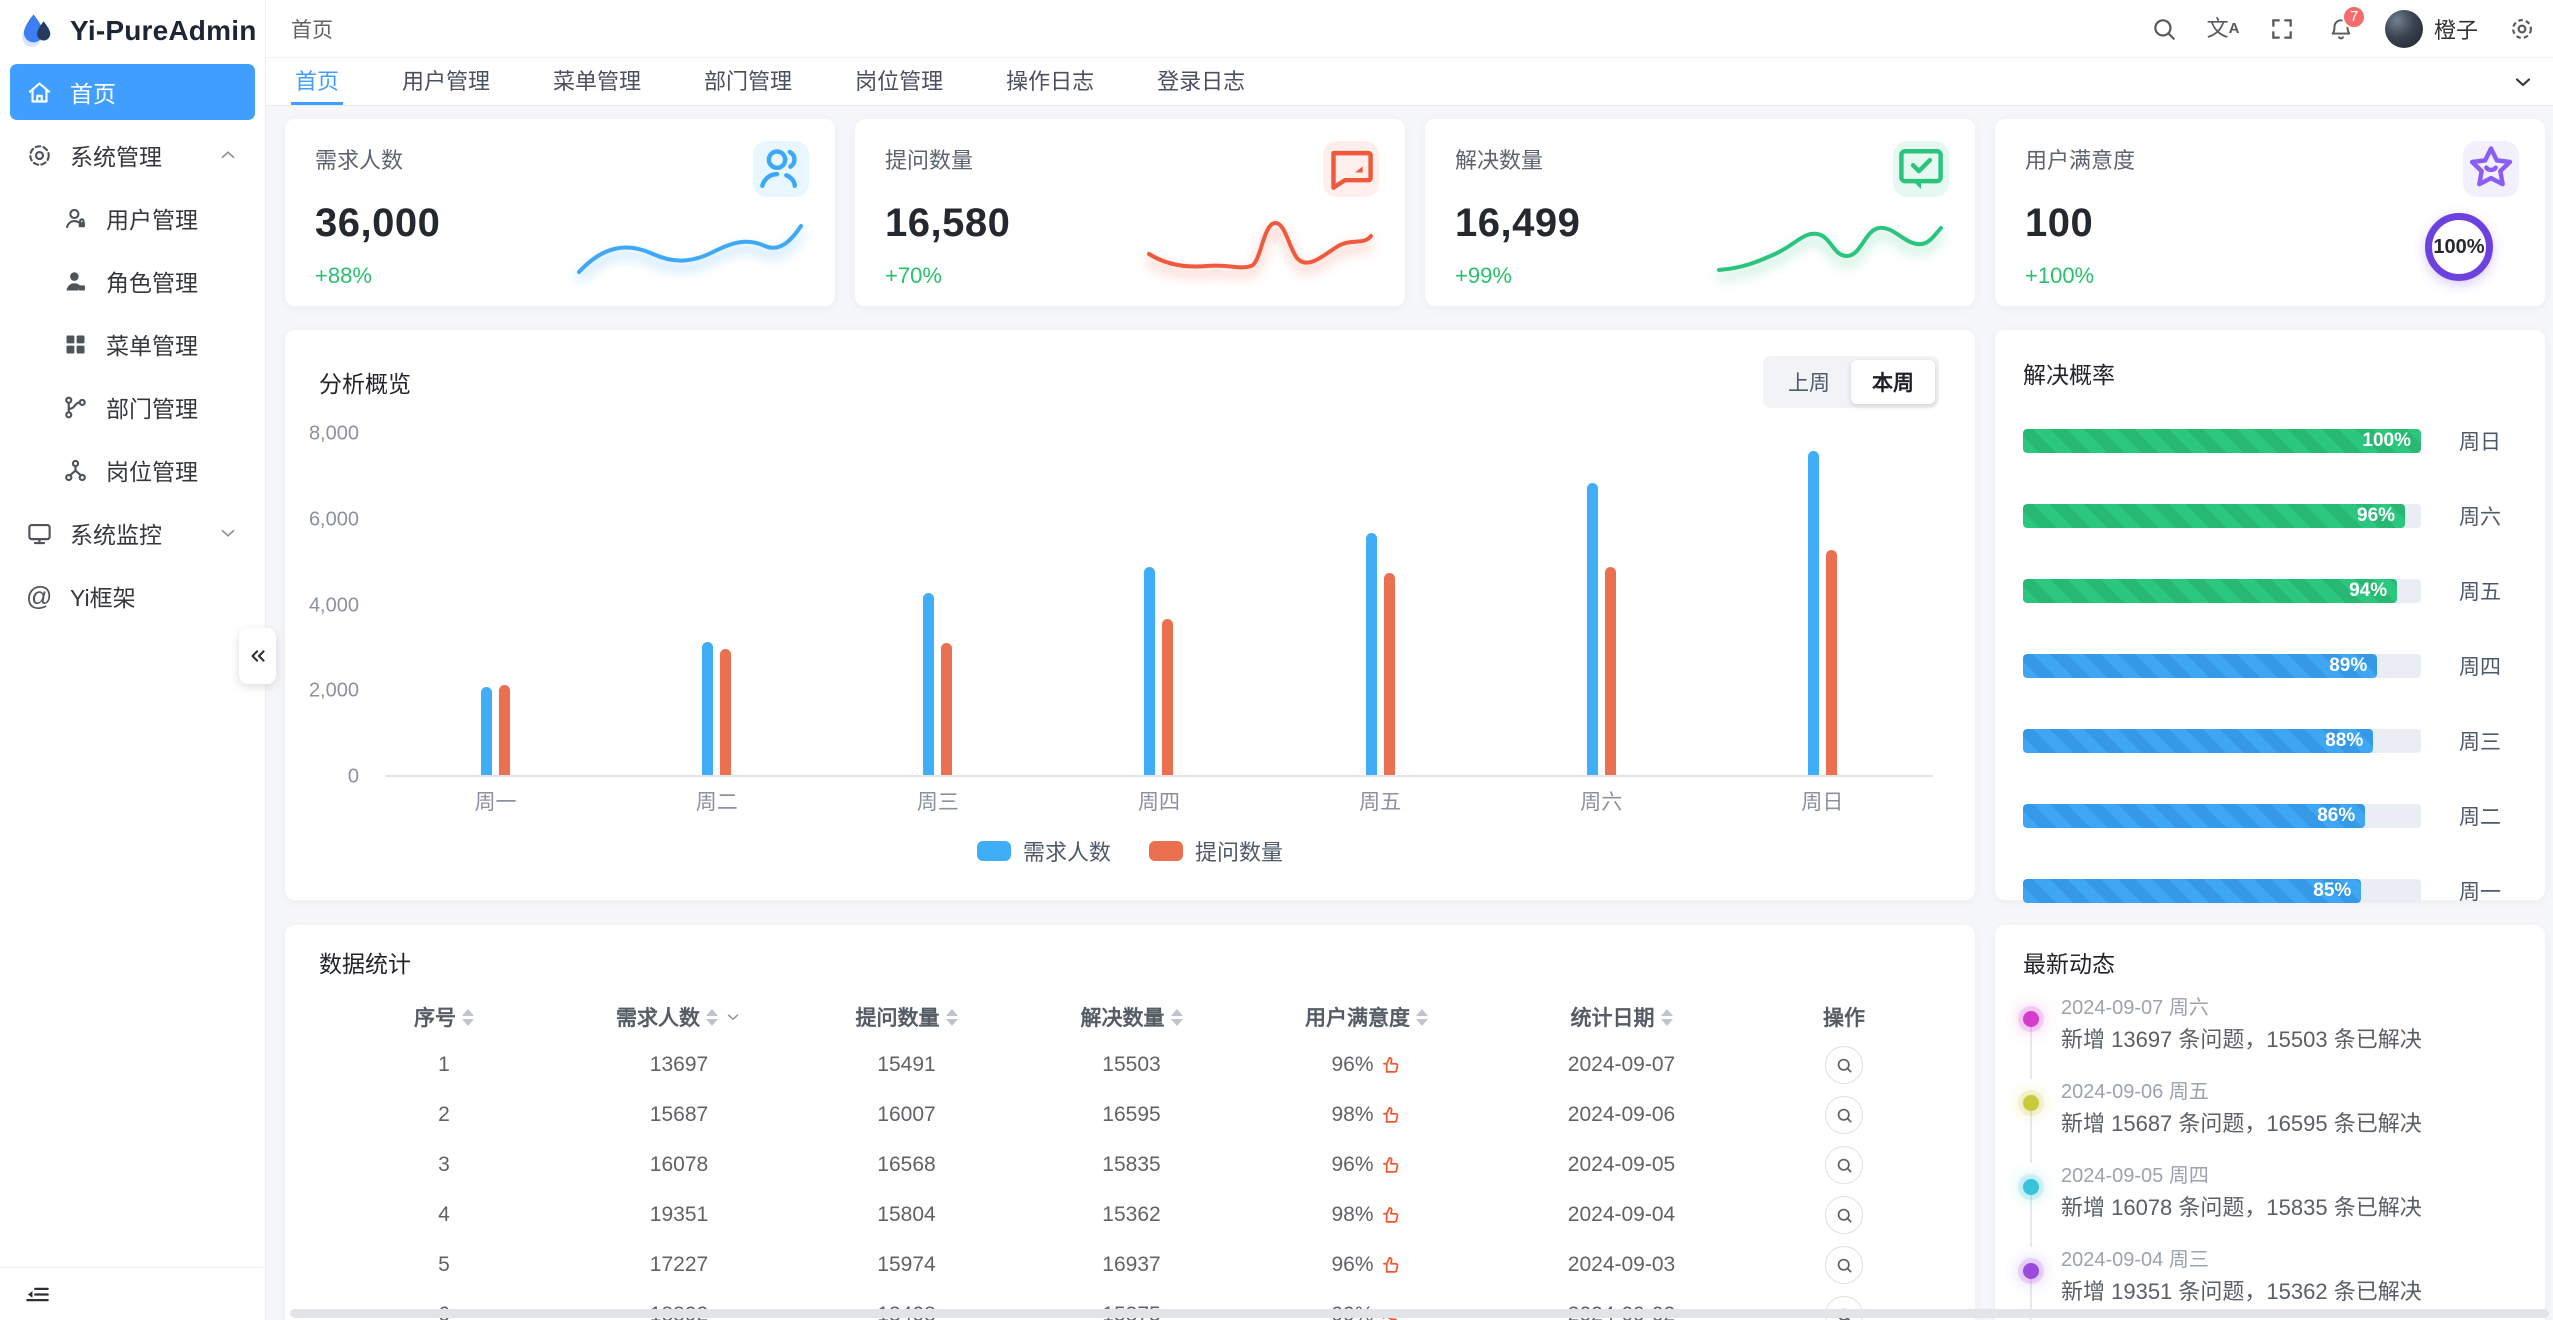  What do you see at coordinates (899, 81) in the screenshot?
I see `tab: 岗位管理` at bounding box center [899, 81].